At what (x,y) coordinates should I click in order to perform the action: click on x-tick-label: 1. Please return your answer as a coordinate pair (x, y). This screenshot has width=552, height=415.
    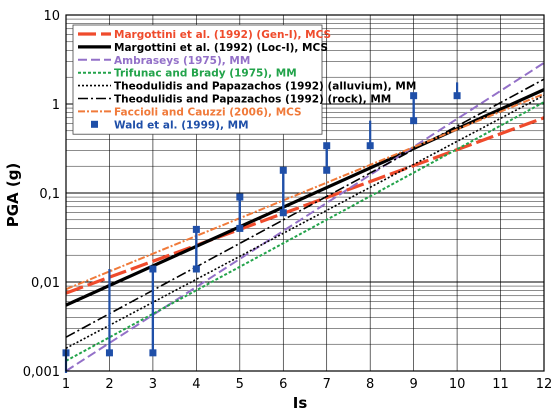
    Looking at the image, I should click on (66, 384).